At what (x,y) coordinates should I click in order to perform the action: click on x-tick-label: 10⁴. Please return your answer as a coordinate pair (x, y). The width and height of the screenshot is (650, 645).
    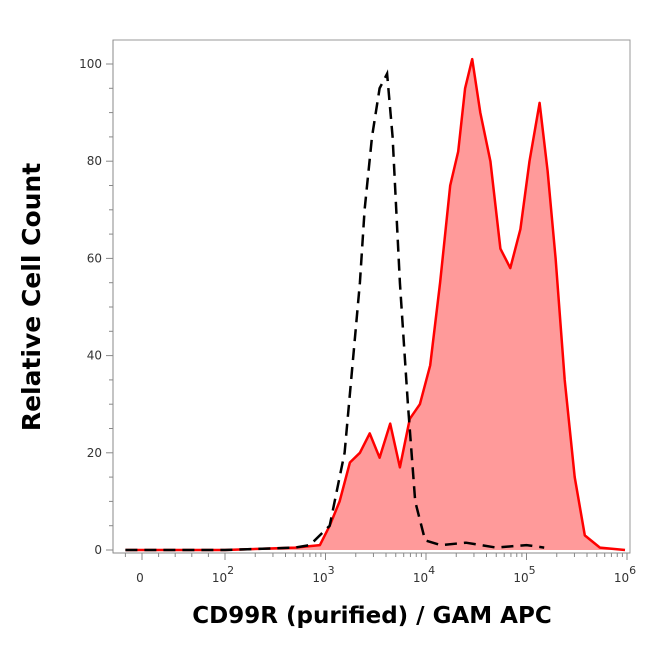
    Looking at the image, I should click on (424, 574).